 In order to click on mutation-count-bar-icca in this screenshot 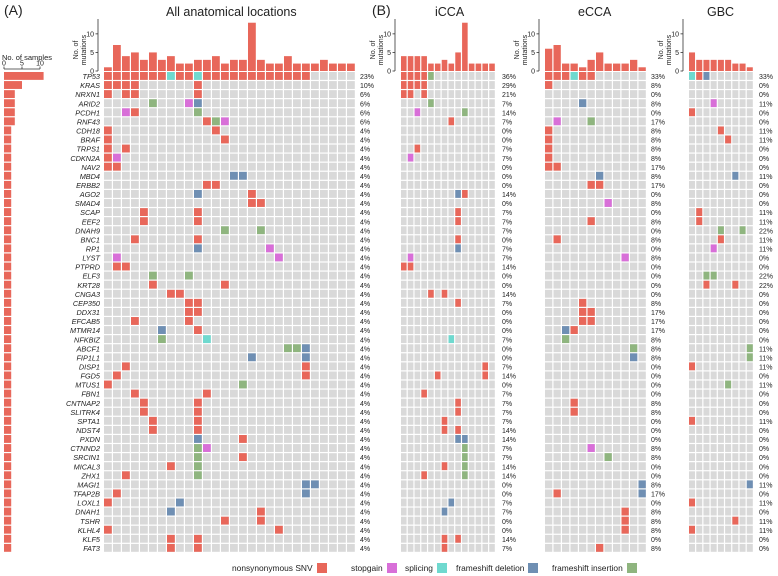, I will do `click(404, 63)`.